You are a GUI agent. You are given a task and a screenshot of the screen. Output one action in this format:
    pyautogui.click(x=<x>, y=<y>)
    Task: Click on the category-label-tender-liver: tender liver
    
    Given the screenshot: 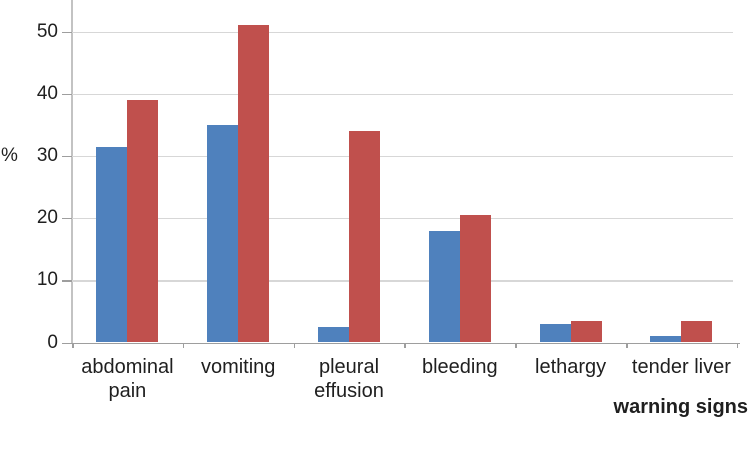 What is the action you would take?
    pyautogui.click(x=681, y=367)
    